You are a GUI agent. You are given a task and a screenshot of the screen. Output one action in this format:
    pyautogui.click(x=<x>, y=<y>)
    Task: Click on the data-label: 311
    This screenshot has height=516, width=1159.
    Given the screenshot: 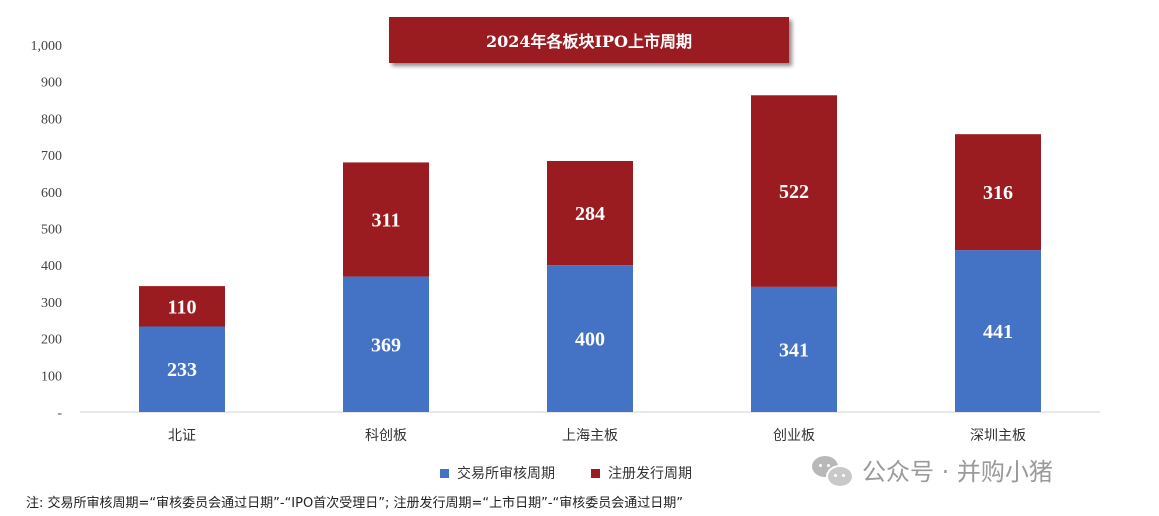 What is the action you would take?
    pyautogui.click(x=386, y=221)
    